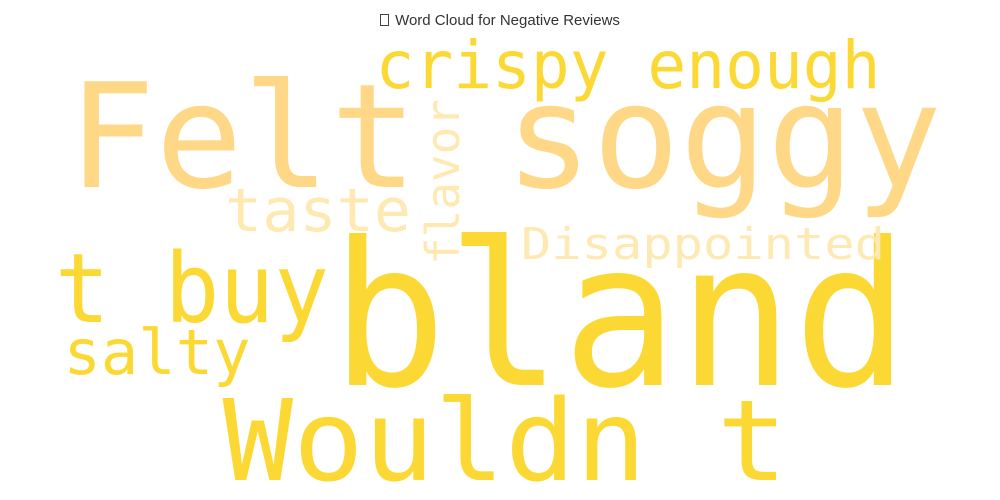 The width and height of the screenshot is (1000, 500). Describe the element at coordinates (157, 352) in the screenshot. I see `word-salty: salty` at that location.